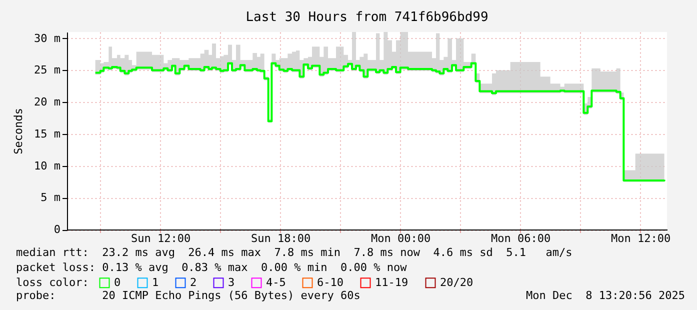 This screenshot has height=310, width=697. I want to click on x-tick-label: Mon 12:00, so click(641, 238).